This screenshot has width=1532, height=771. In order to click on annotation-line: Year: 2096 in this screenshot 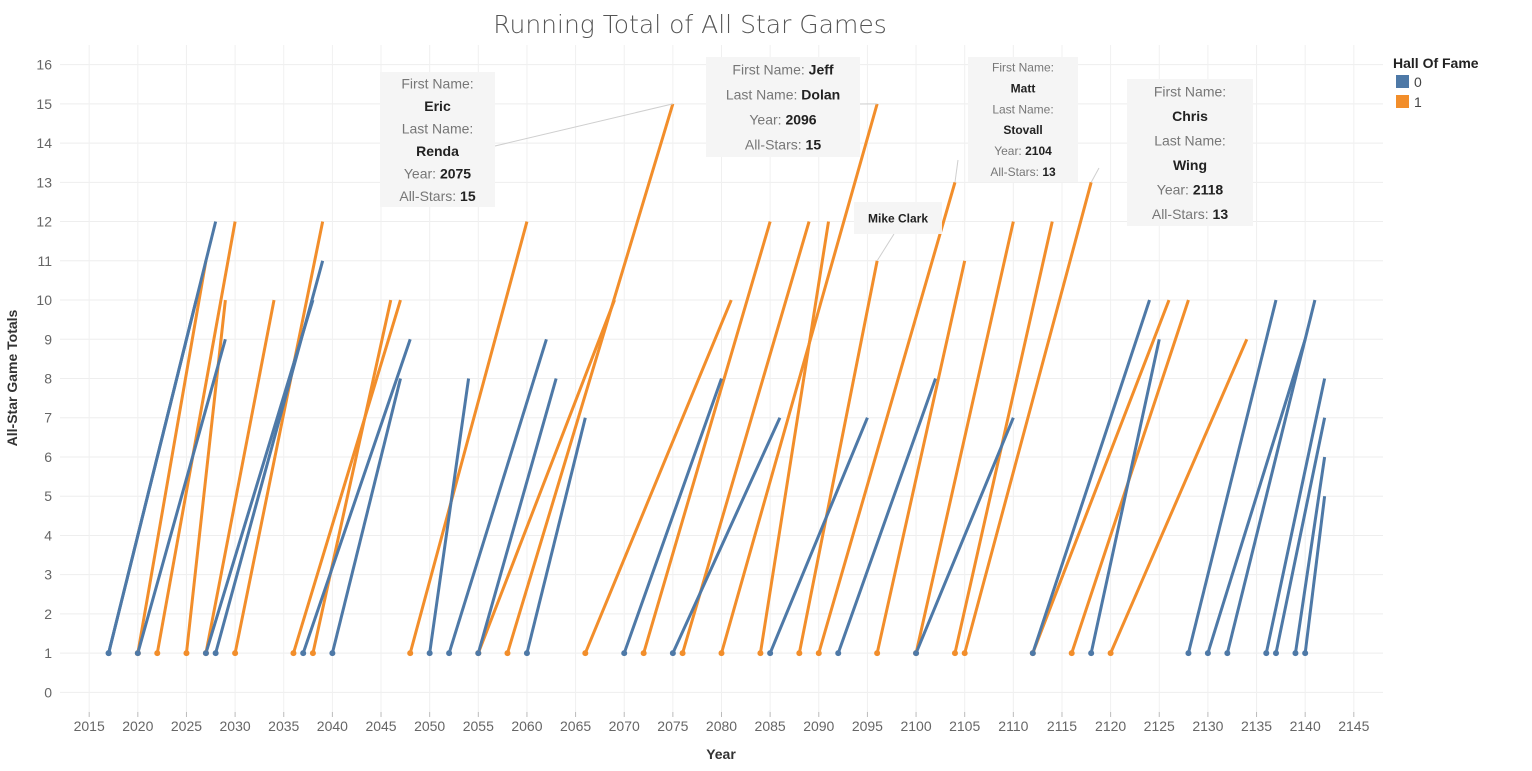, I will do `click(782, 120)`.